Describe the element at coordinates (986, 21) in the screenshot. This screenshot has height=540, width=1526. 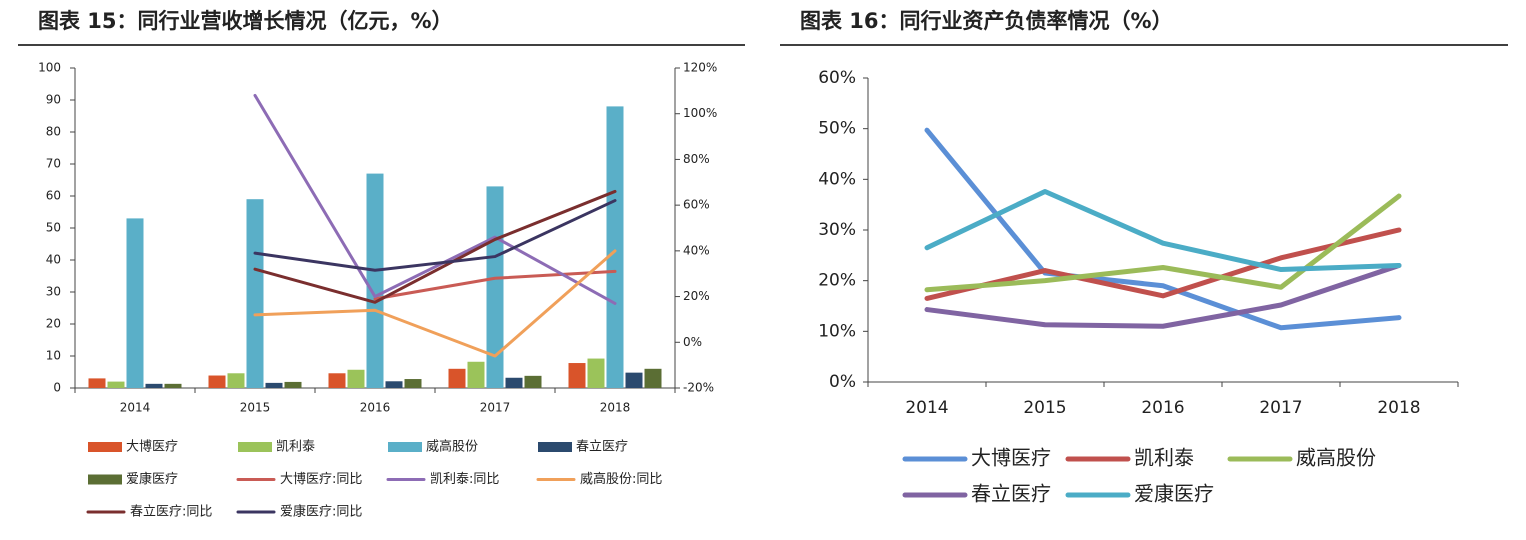
I see `chart-title: 图表 16：同行业资产负债率情况（%）` at that location.